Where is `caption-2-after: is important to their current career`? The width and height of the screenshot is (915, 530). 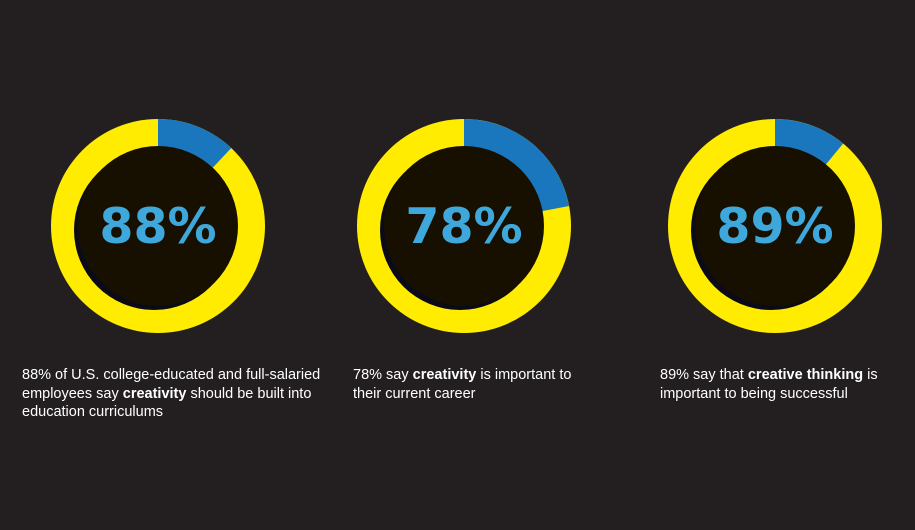
caption-2-after: is important to their current career is located at coordinates (462, 384).